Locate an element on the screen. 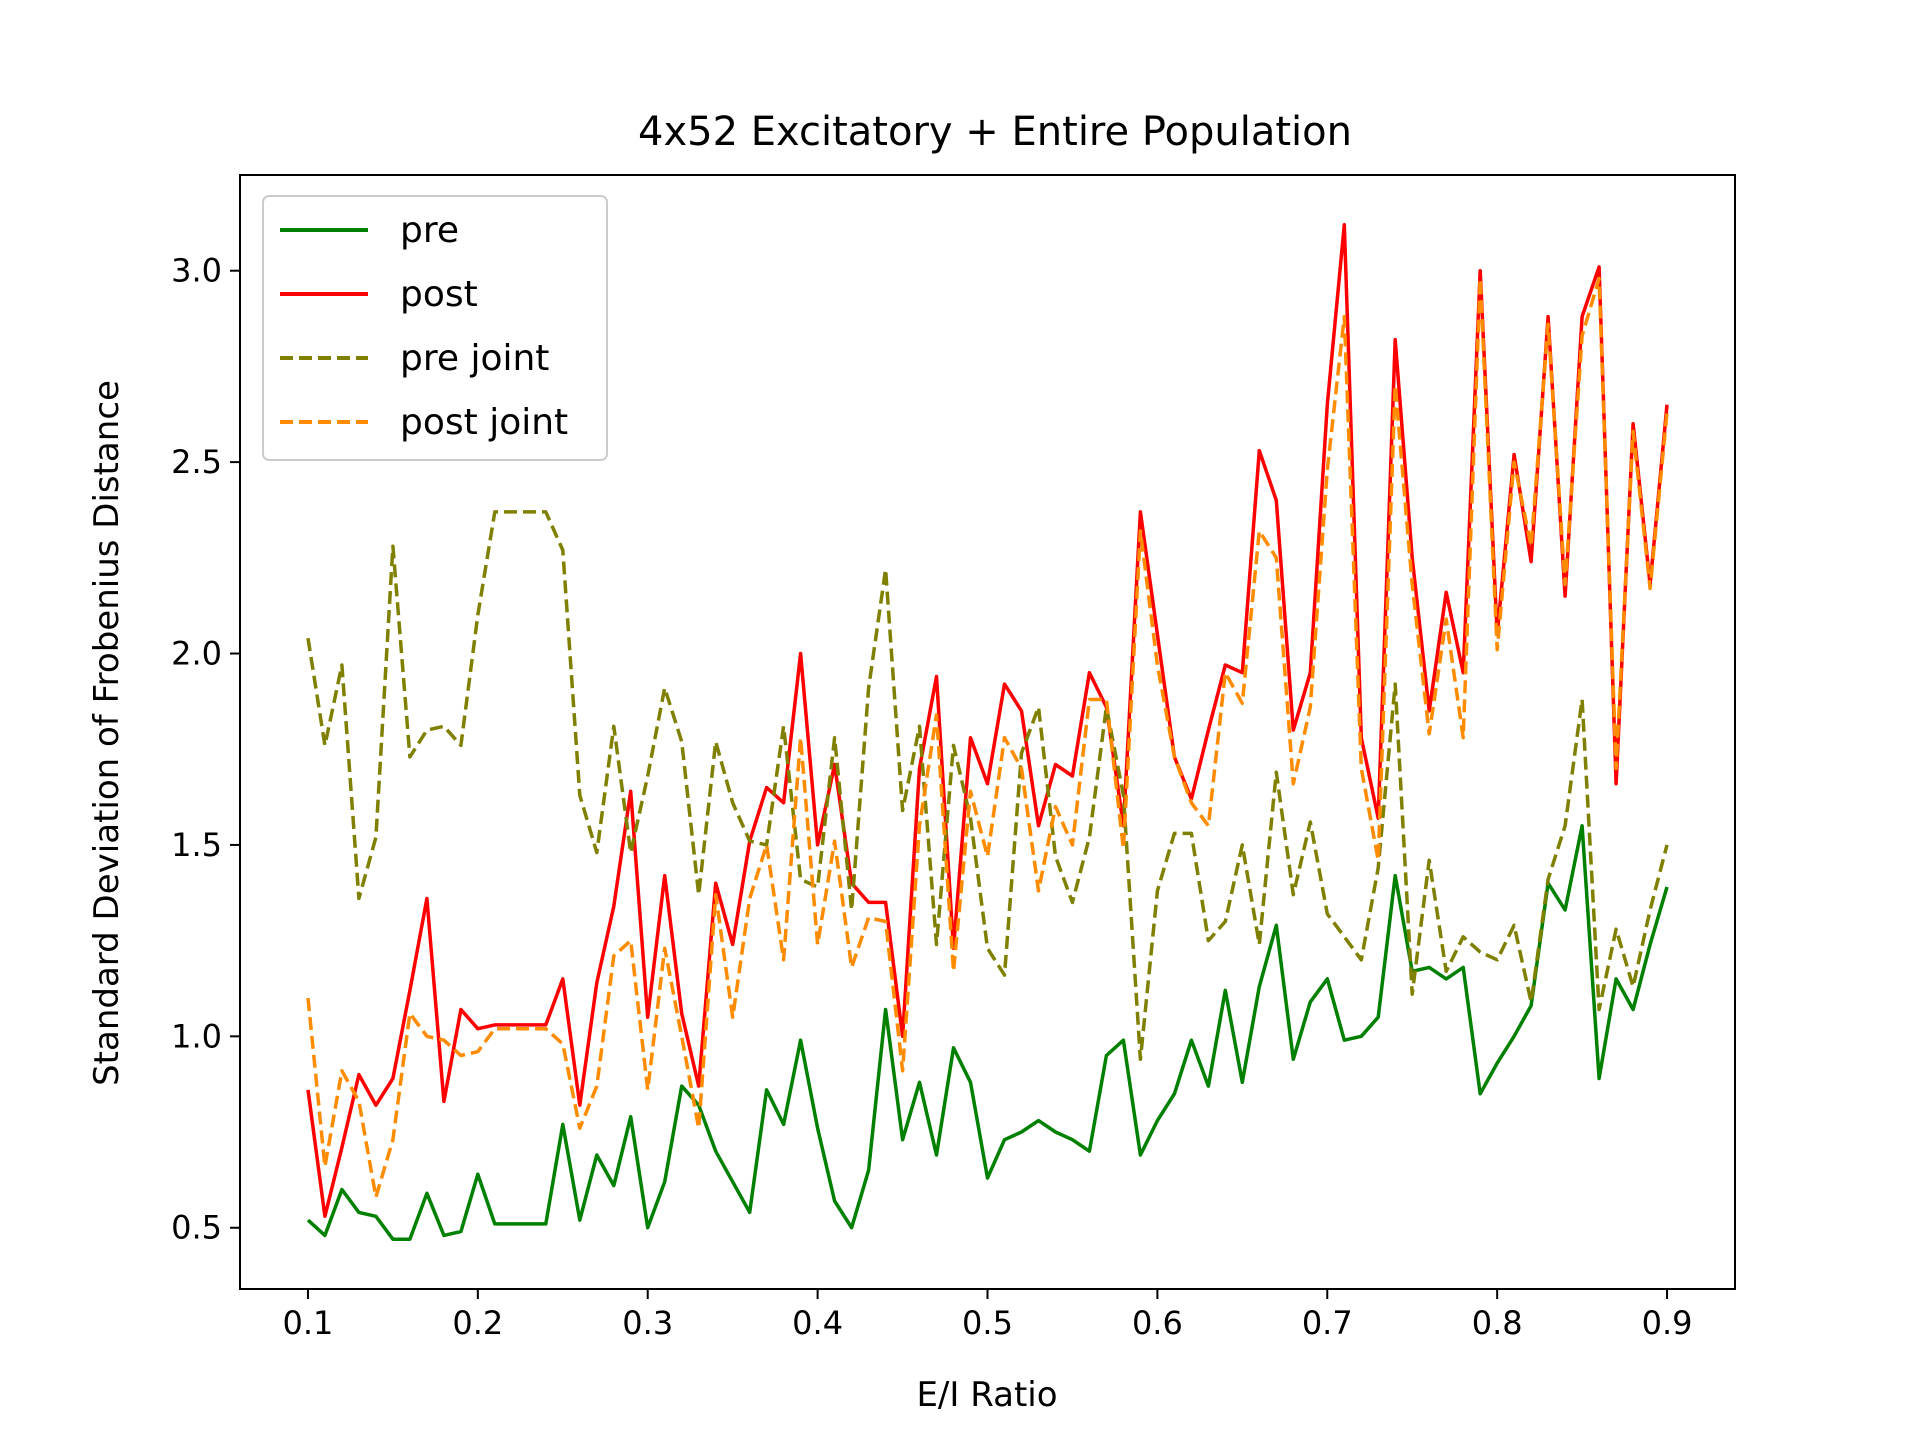 This screenshot has width=1920, height=1440. y-axis-label: Standard Deviation of Frobenius Distance is located at coordinates (107, 733).